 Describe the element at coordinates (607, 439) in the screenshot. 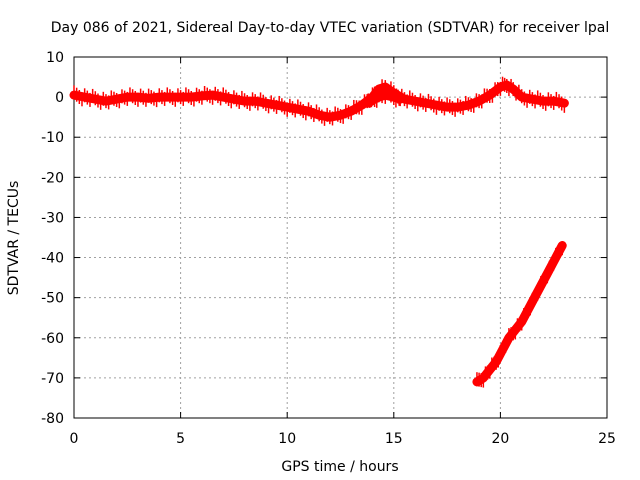

I see `x-tick-label: 25` at that location.